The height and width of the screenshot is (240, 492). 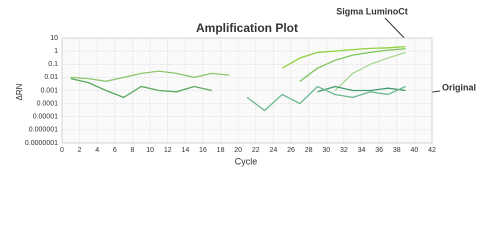 What do you see at coordinates (185, 150) in the screenshot?
I see `x-tick-label: 14` at bounding box center [185, 150].